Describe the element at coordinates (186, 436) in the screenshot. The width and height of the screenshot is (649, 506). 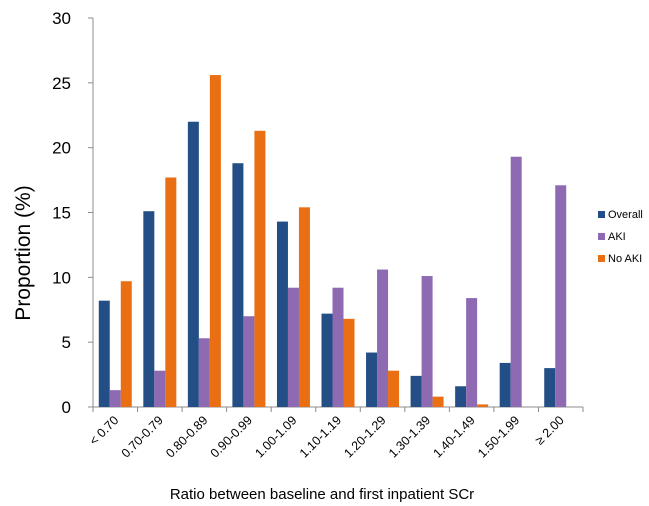
I see `x-tick-label: 0.80-0.89` at that location.